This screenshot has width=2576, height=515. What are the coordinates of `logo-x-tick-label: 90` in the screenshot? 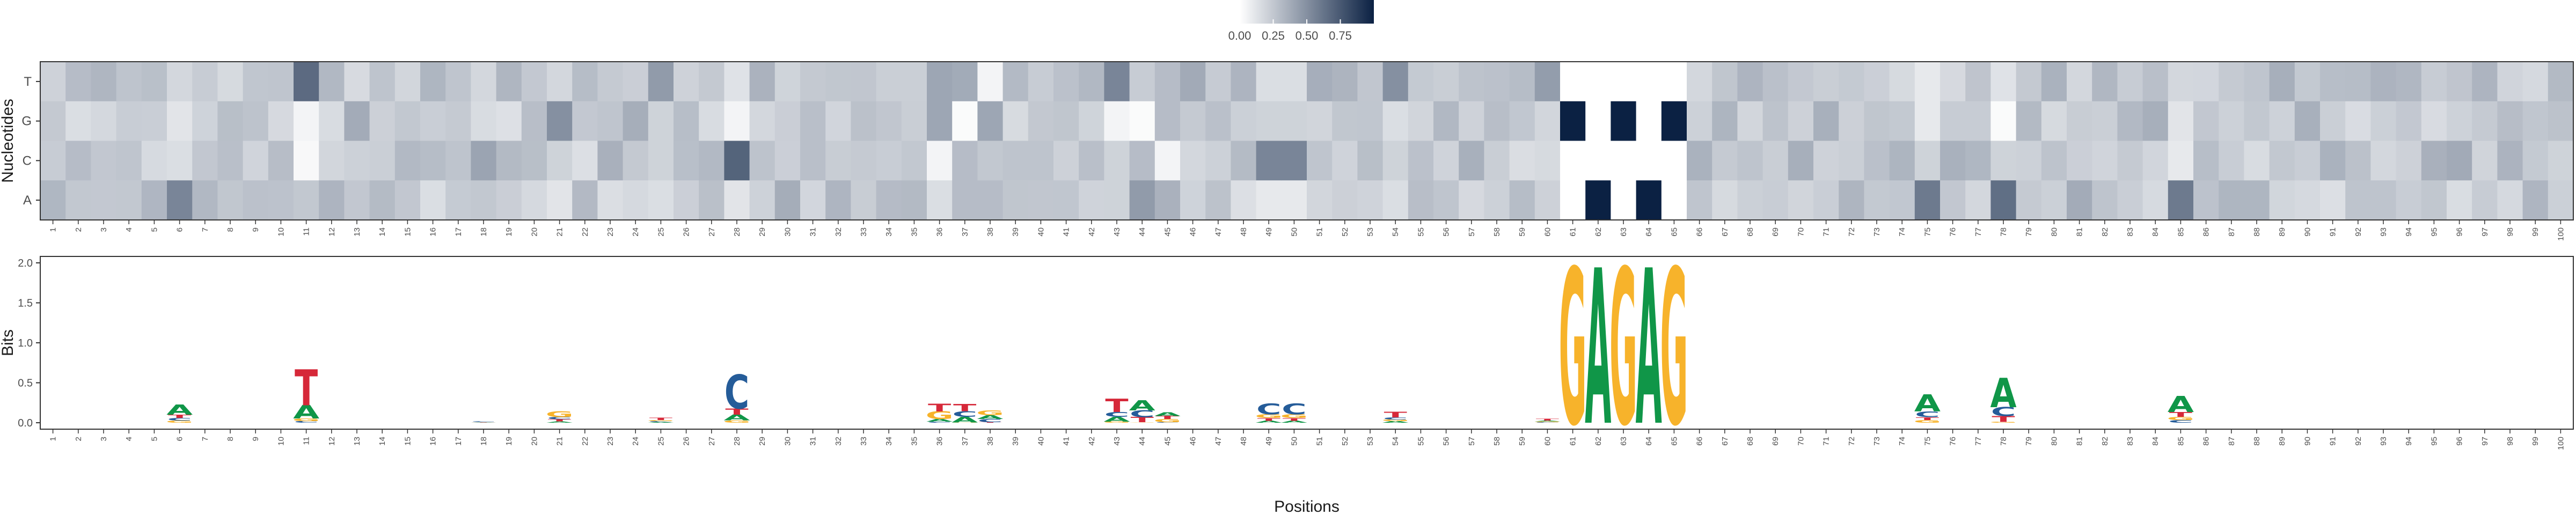 It's located at (2307, 442).